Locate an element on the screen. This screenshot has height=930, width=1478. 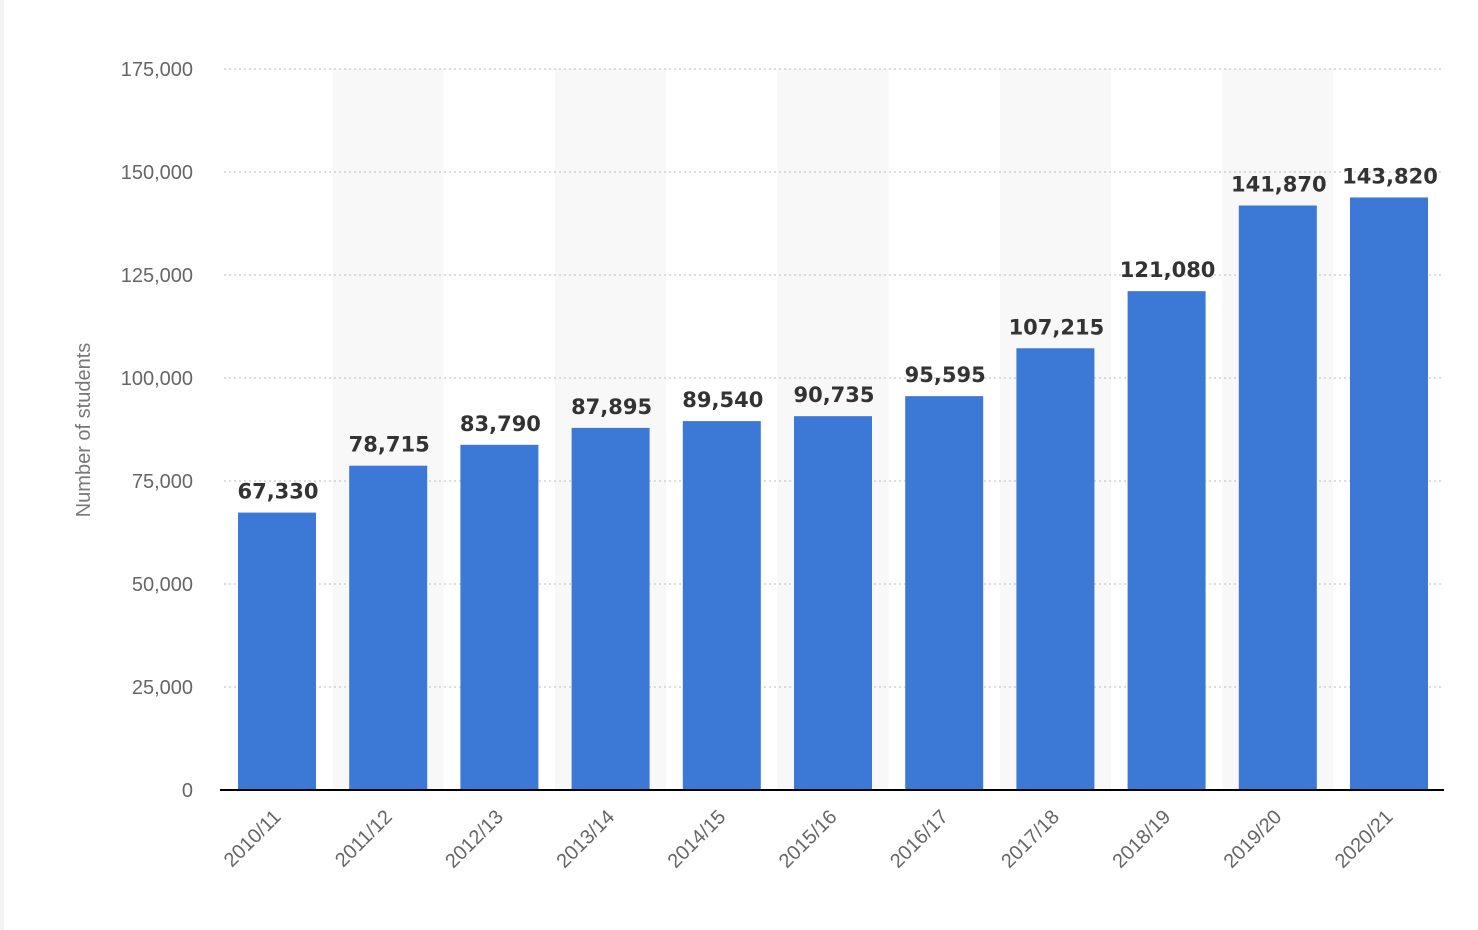
x-tick-label: 2018/19 is located at coordinates (1141, 839).